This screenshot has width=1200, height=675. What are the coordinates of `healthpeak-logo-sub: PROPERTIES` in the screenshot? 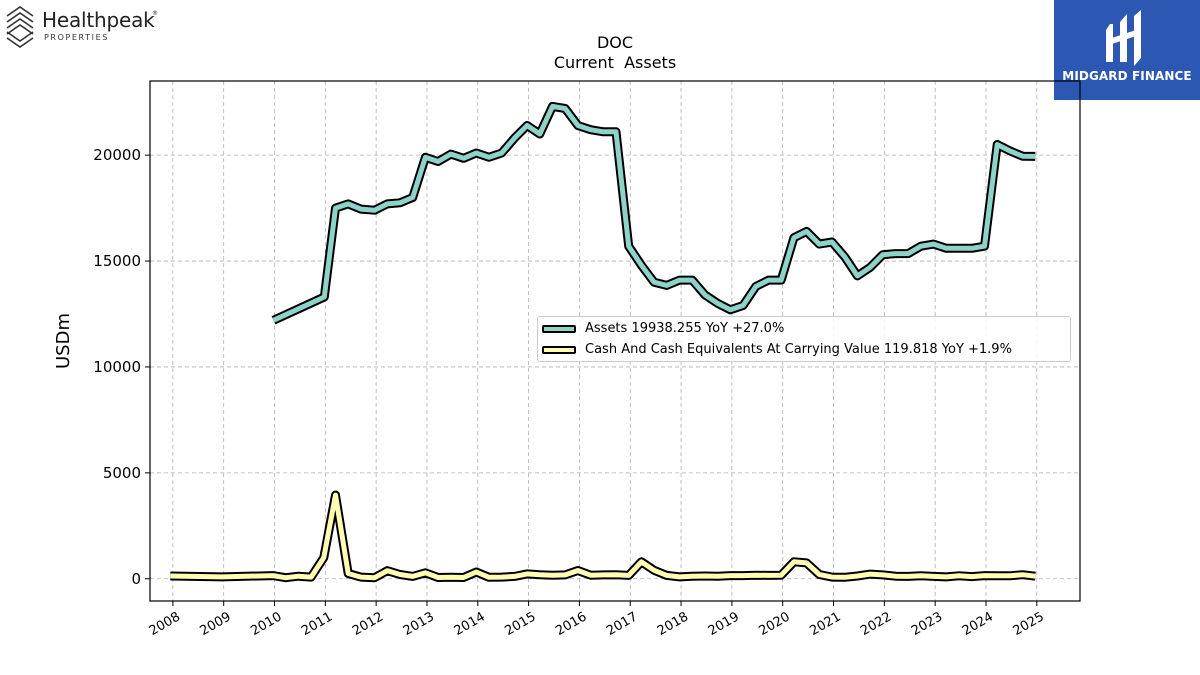 It's located at (76, 37).